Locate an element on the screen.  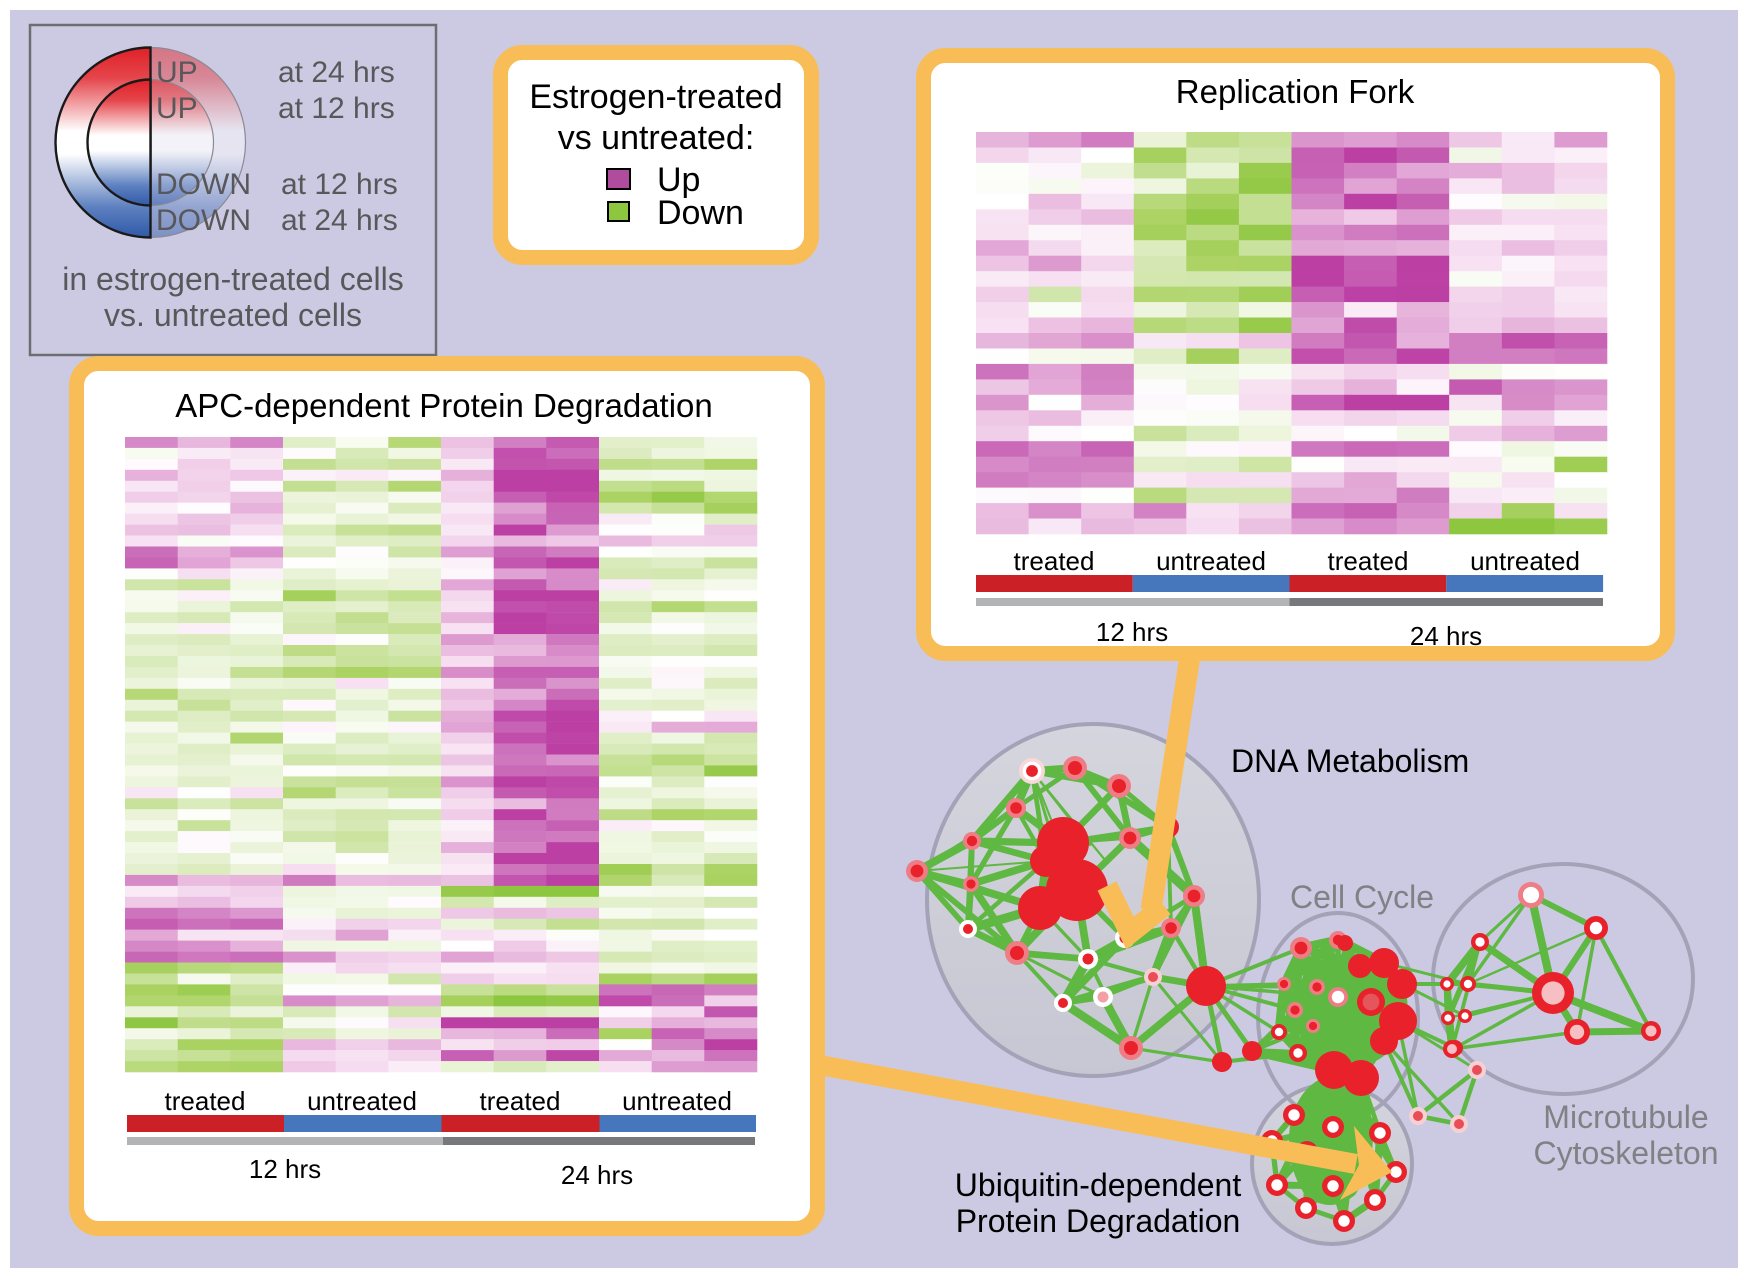
svg-text: Up is located at coordinates (678, 180).